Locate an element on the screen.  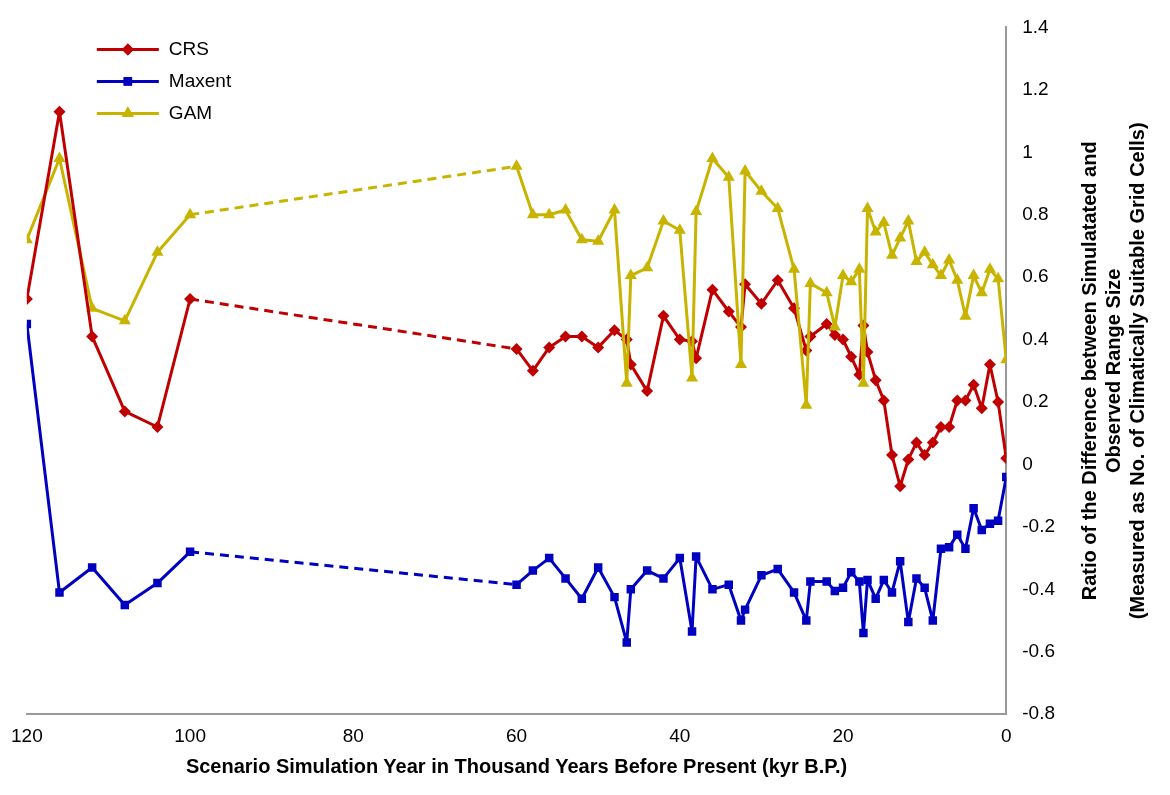
legend-label: Maxent is located at coordinates (200, 80).